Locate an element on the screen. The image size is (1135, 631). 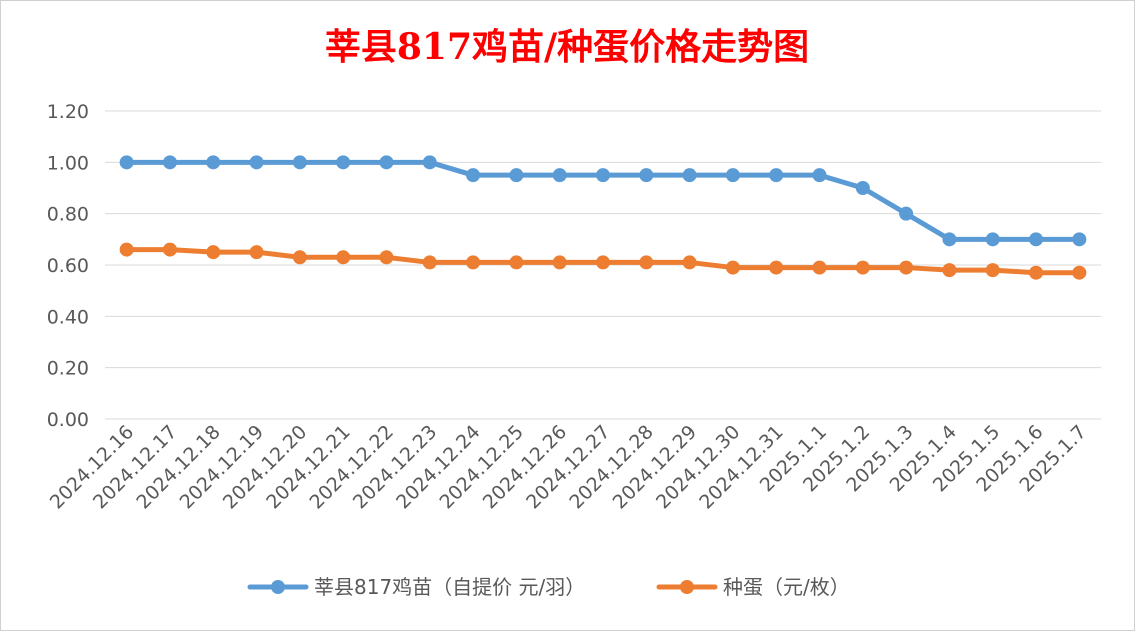
legend-item: 莘县817鸡苗（自提价 元/羽） is located at coordinates (416, 587).